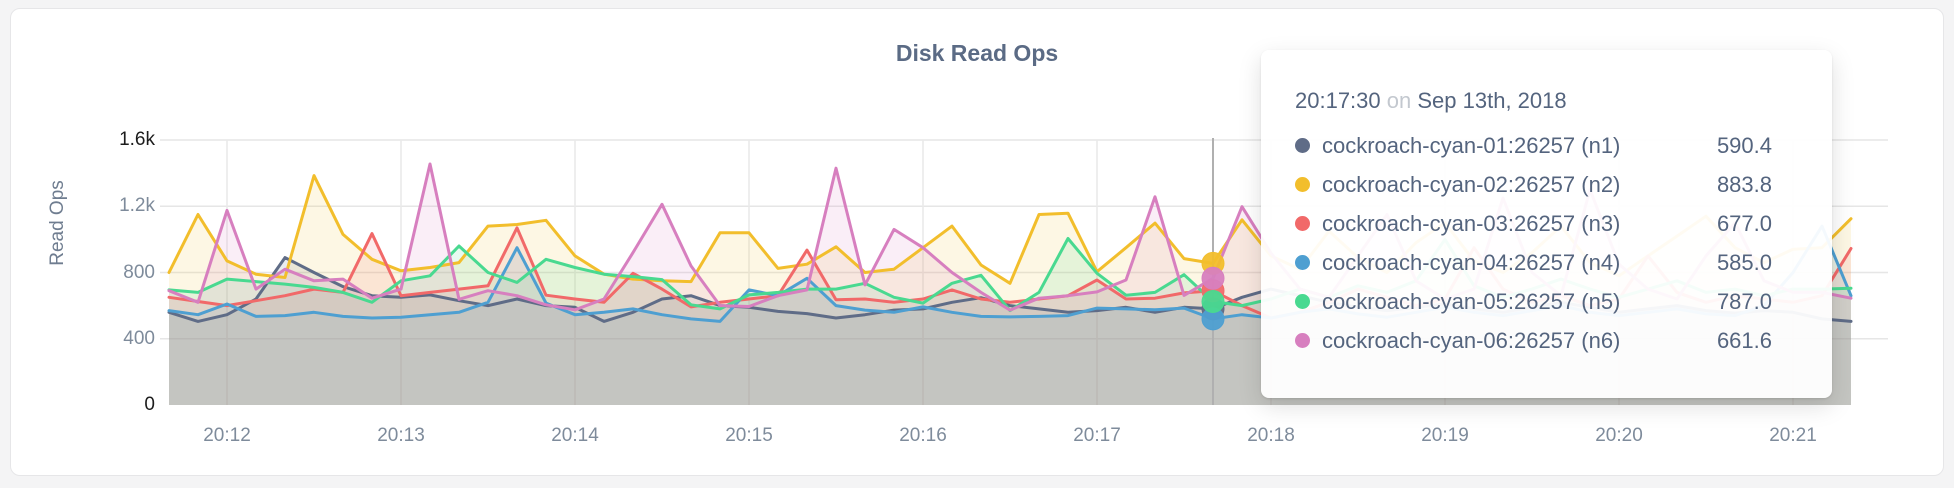 The height and width of the screenshot is (488, 1954). What do you see at coordinates (1471, 184) in the screenshot?
I see `series-name: cockroach-cyan-02:26257 (n2)` at bounding box center [1471, 184].